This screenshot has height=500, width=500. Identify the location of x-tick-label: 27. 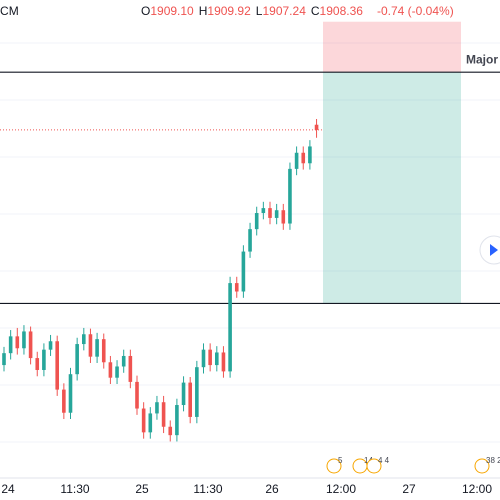
(409, 489).